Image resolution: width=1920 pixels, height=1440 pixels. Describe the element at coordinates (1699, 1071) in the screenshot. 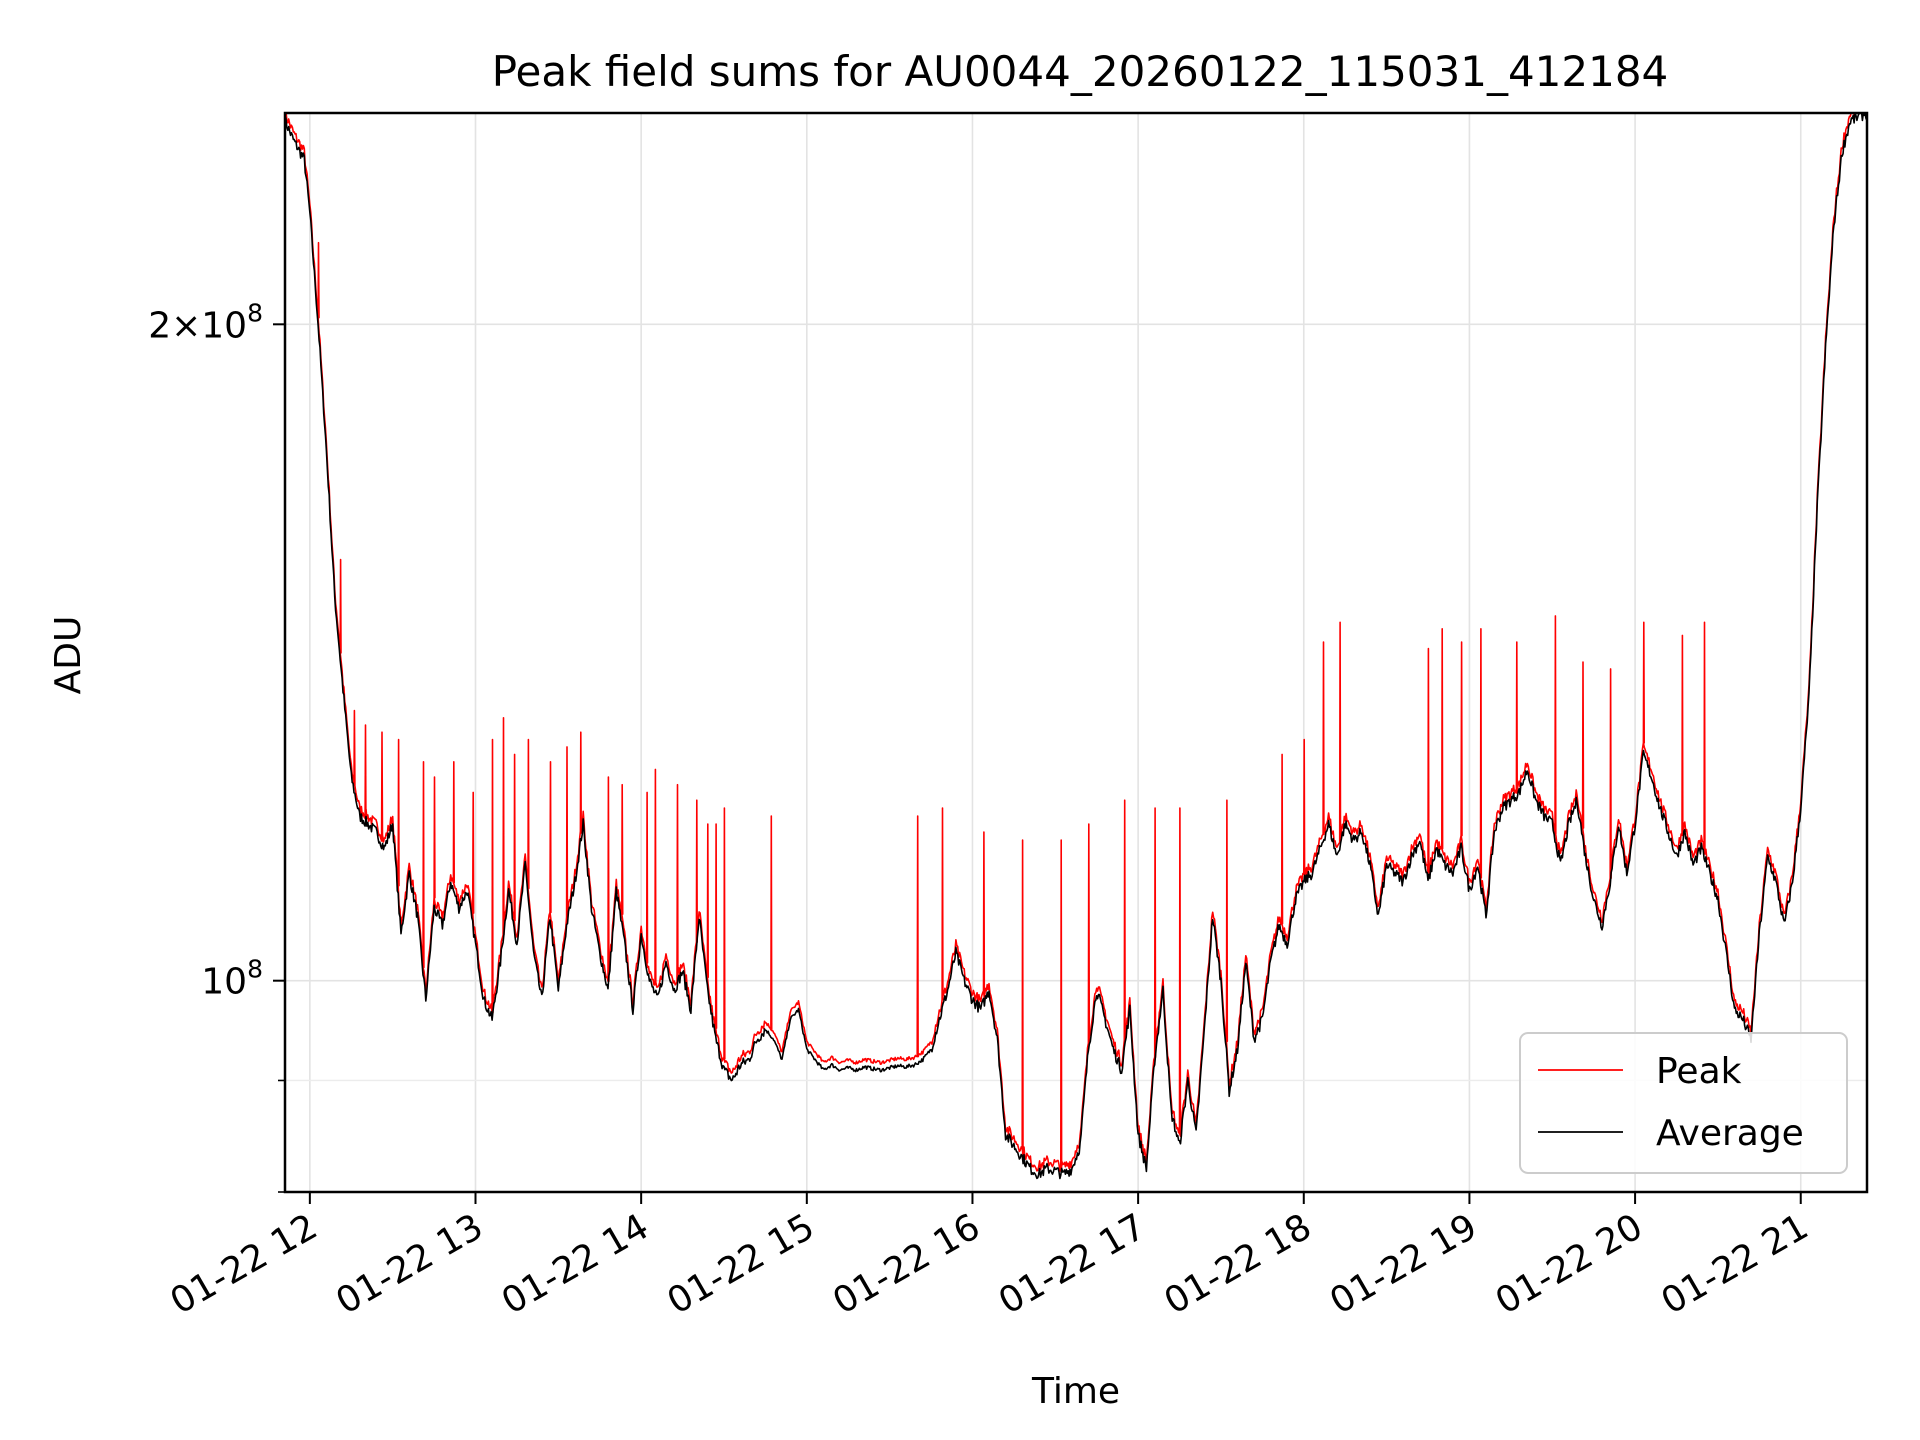

I see `legend-peak-label: Peak` at that location.